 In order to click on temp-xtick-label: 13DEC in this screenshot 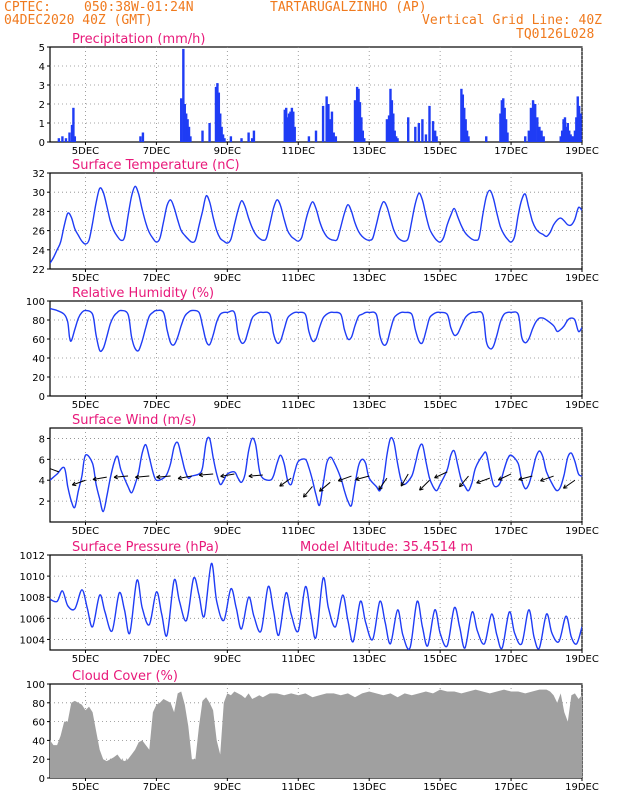, I will do `click(369, 278)`.